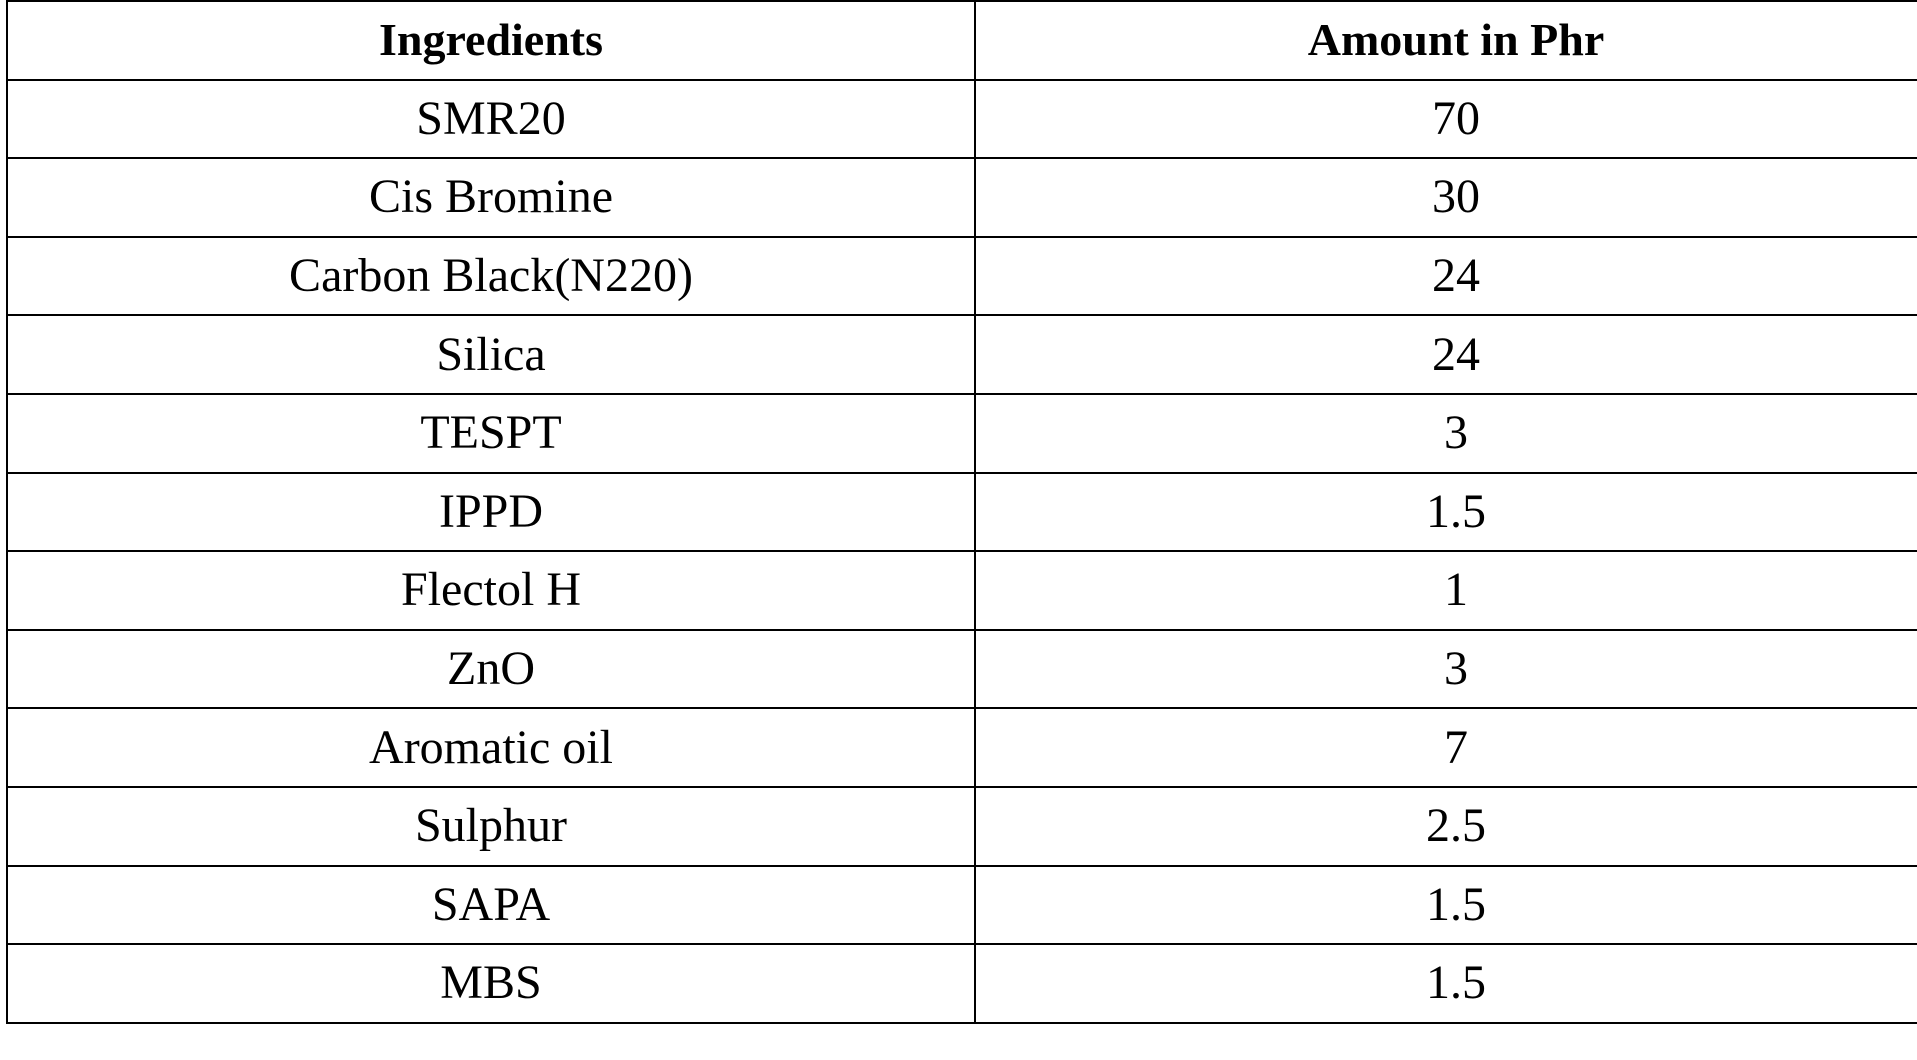  Describe the element at coordinates (1445, 119) in the screenshot. I see `amount-cell: 70` at that location.